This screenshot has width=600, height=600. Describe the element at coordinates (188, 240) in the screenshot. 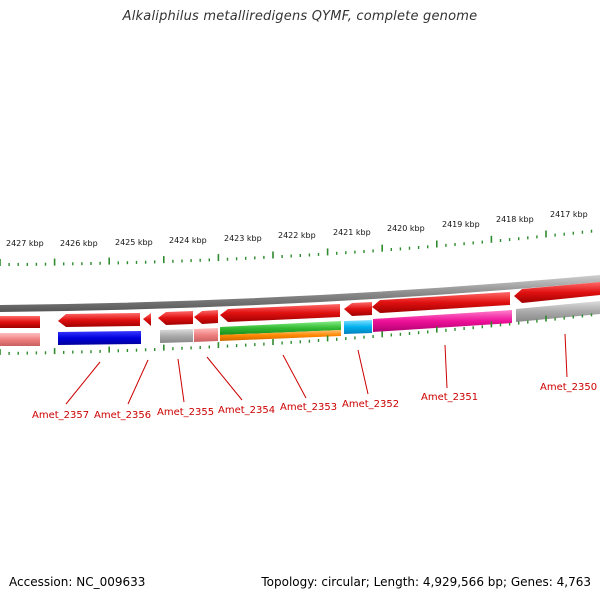

I see `scale-label: 2424 kbp` at that location.